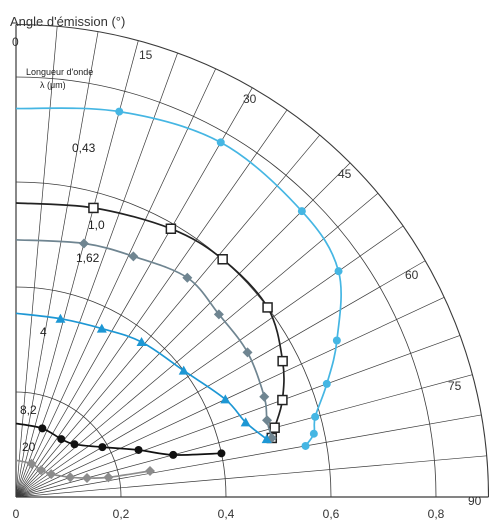 Image resolution: width=489 pixels, height=525 pixels. What do you see at coordinates (43, 332) in the screenshot?
I see `series-label: 4` at bounding box center [43, 332].